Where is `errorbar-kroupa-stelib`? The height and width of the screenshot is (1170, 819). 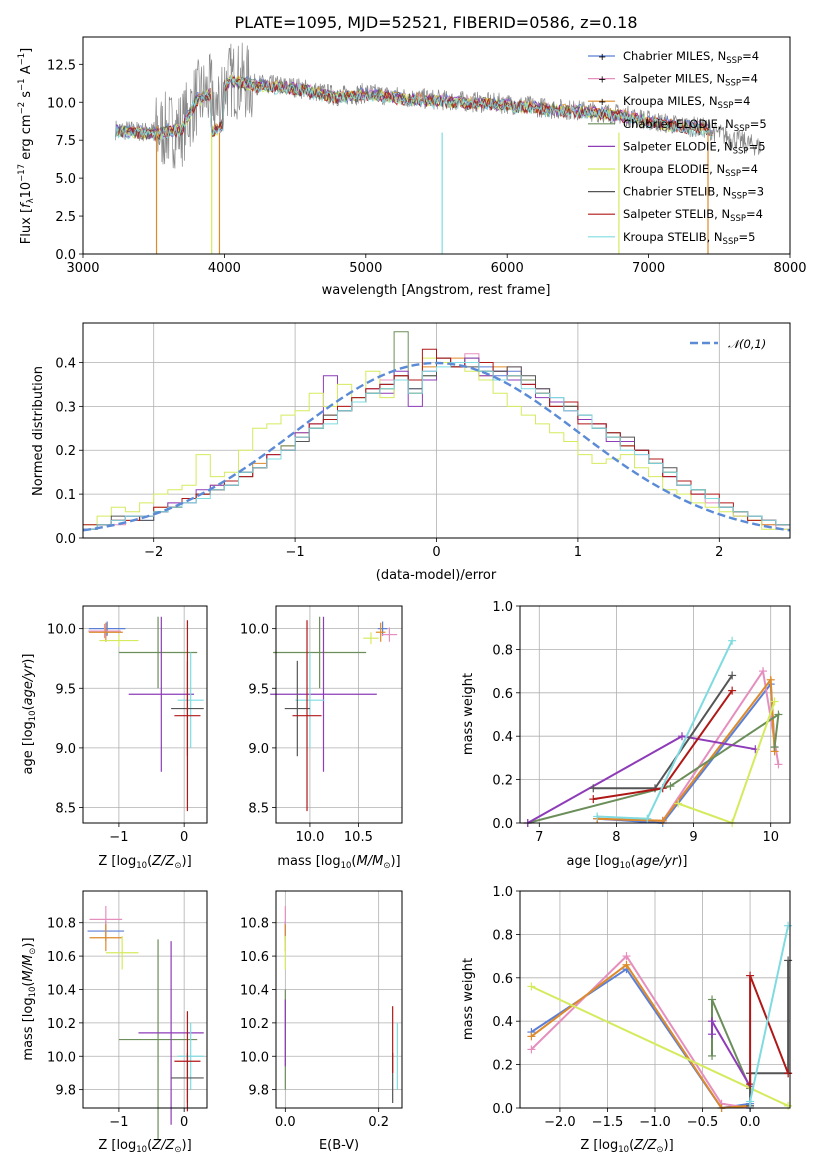 errorbar-kroupa-stelib is located at coordinates (310, 700).